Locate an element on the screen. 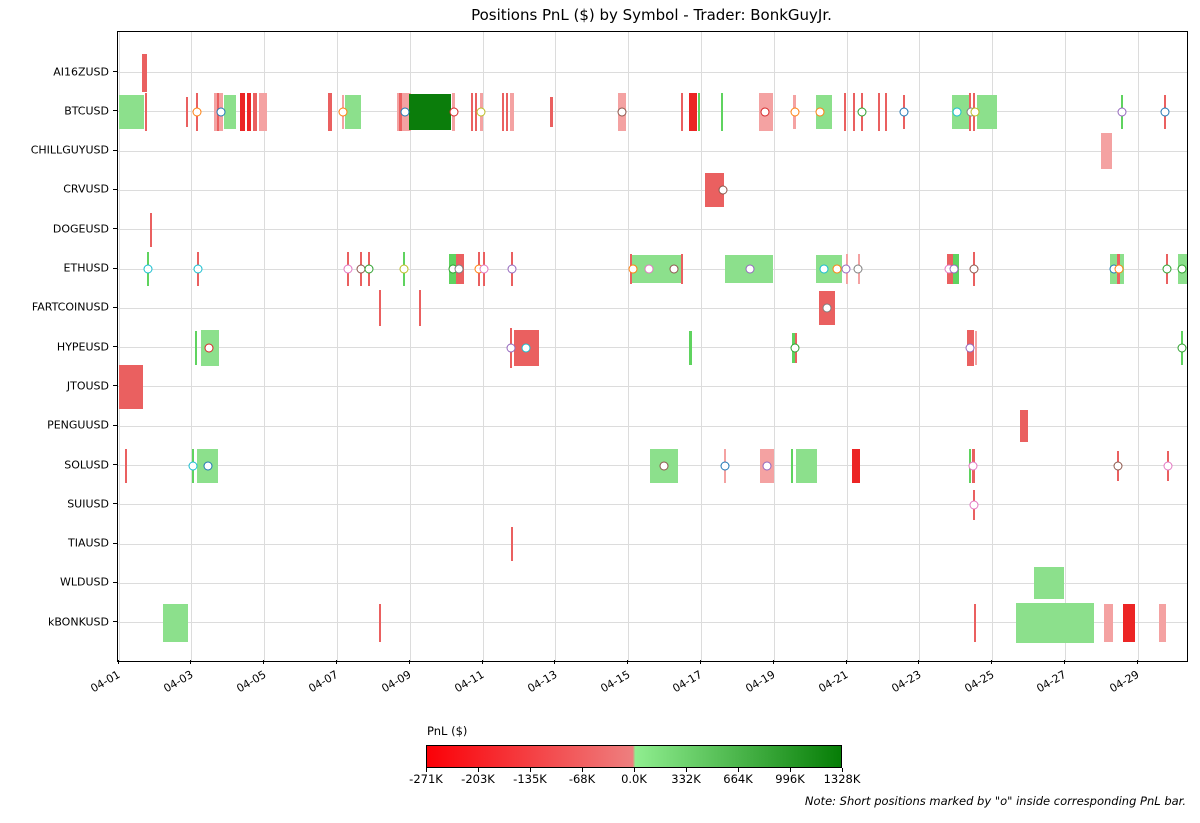 This screenshot has height=823, width=1200. x-axis-label: 04-03 is located at coordinates (178, 682).